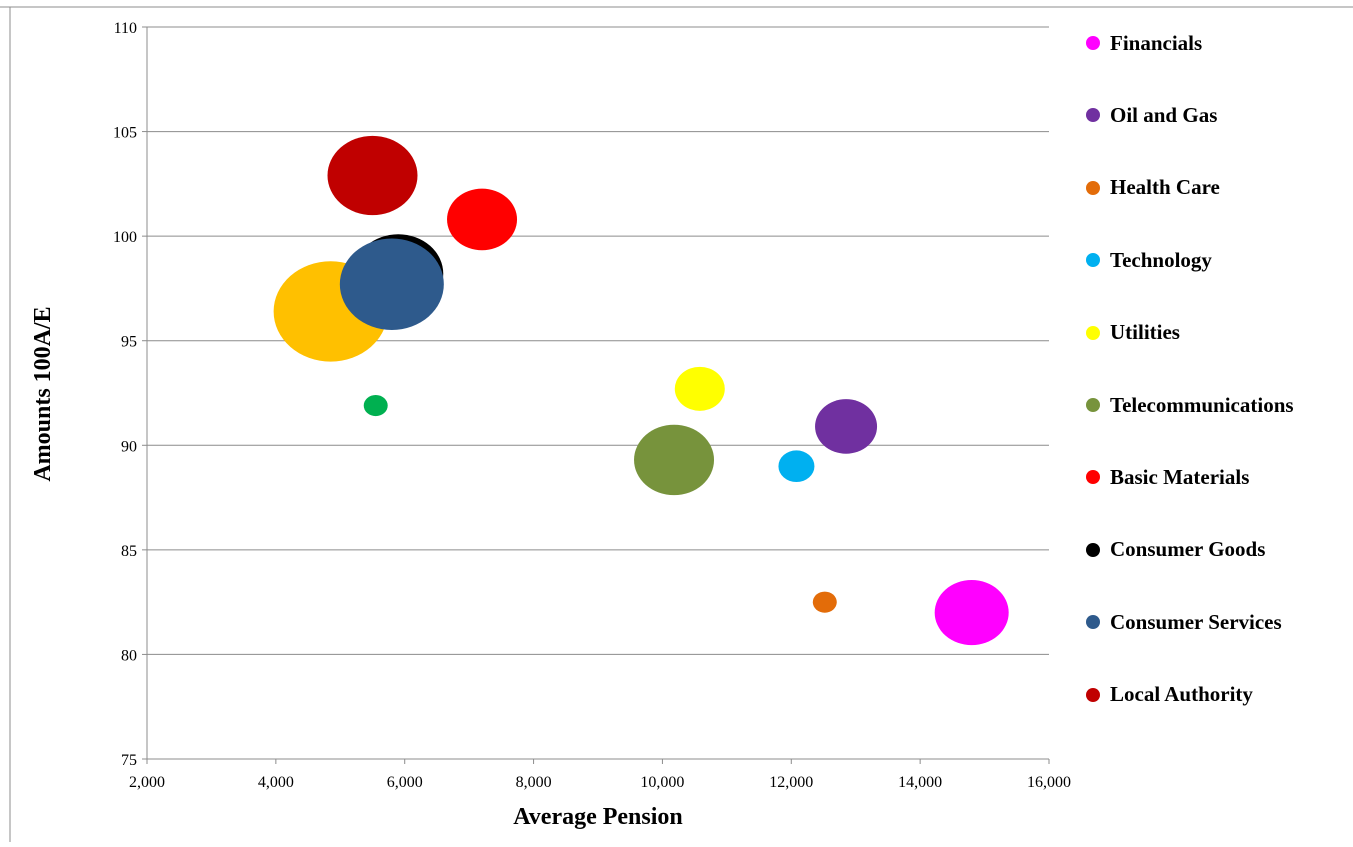  I want to click on legend-item: Telecommunications, so click(1190, 405).